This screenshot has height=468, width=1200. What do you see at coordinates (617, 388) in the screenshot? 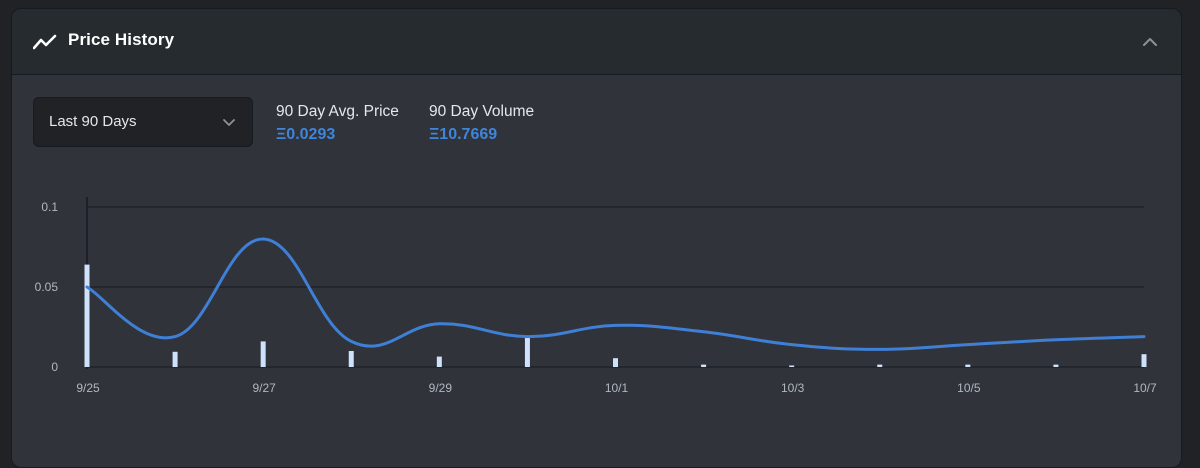
I see `x-tick-label: 10/1` at bounding box center [617, 388].